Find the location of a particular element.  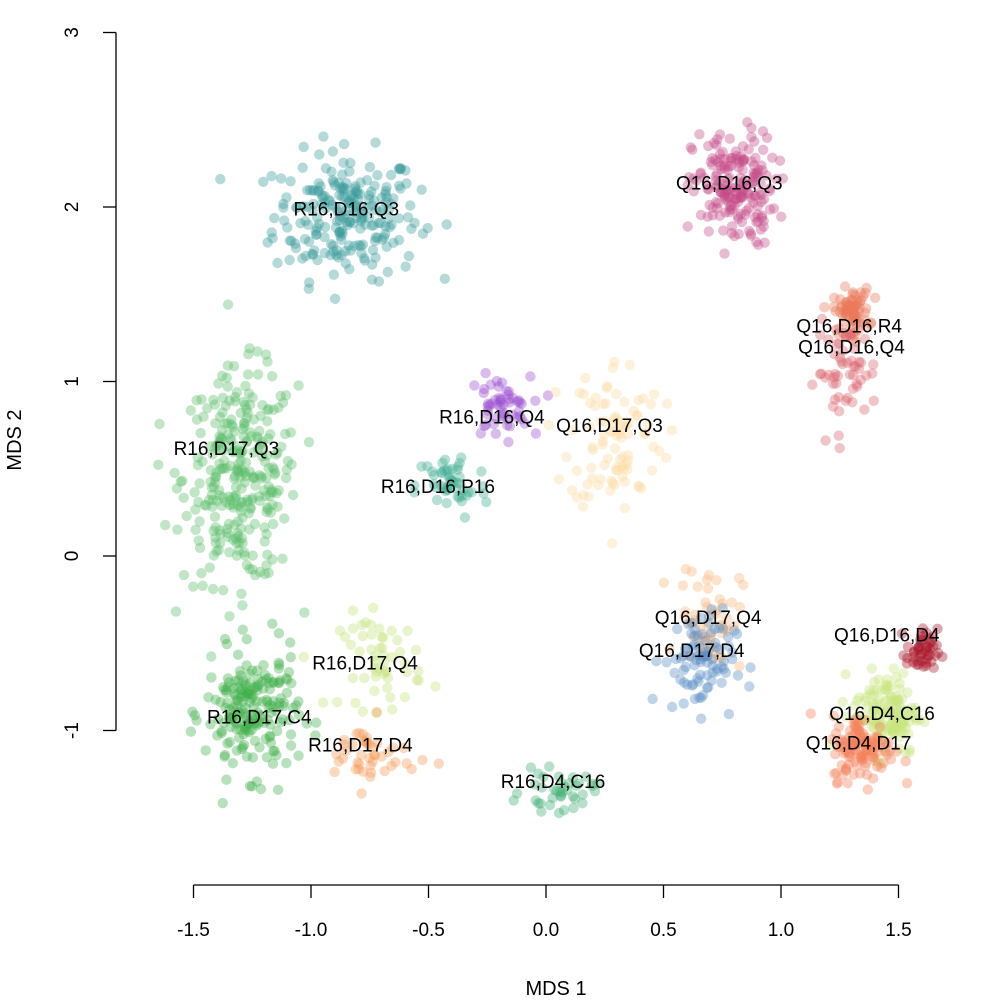

series-q16-d17-d4 is located at coordinates (701, 663).